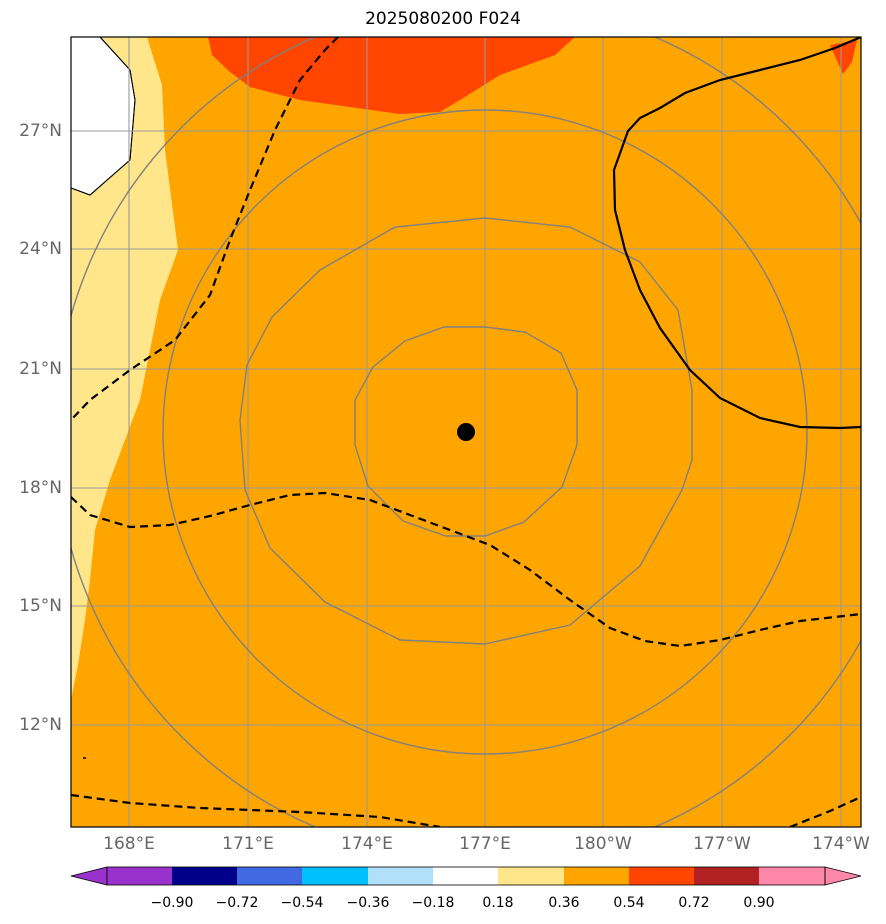 Image resolution: width=886 pixels, height=924 pixels. What do you see at coordinates (433, 903) in the screenshot?
I see `colorbar-tick-label: −0.18` at bounding box center [433, 903].